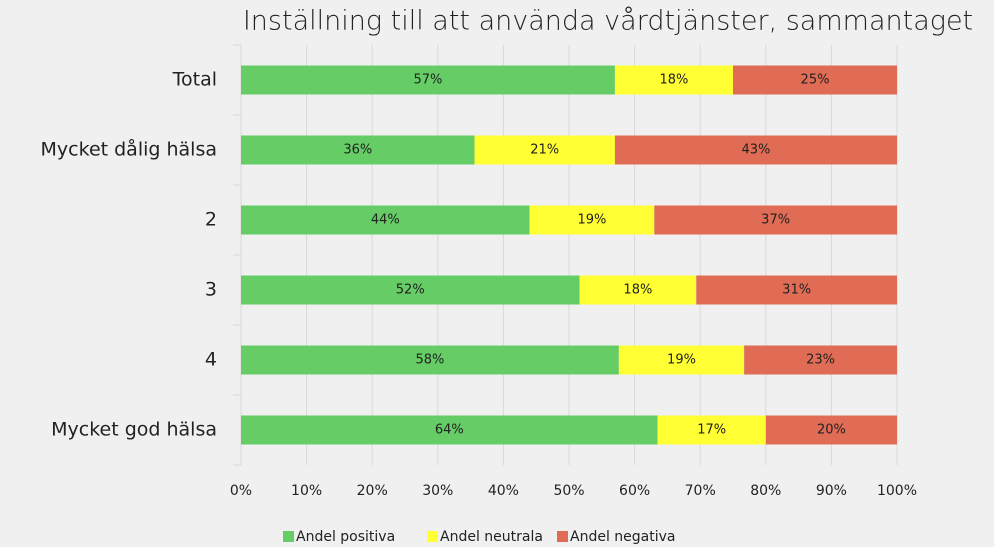  I want to click on legend-label: Andel negativa, so click(623, 537).